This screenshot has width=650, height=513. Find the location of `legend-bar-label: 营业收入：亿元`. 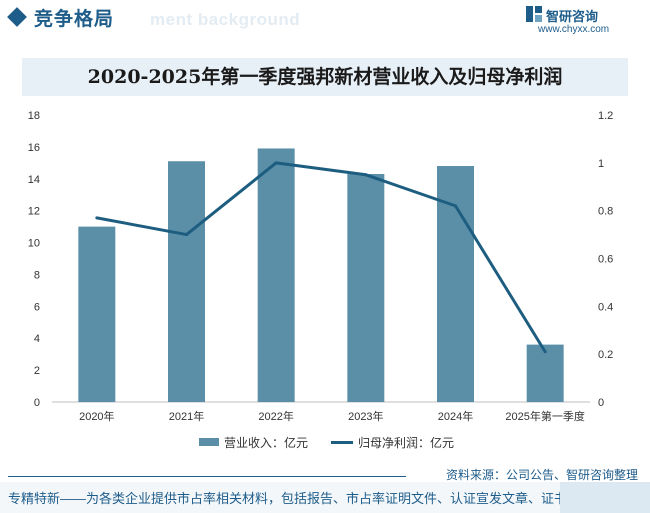

legend-bar-label: 营业收入：亿元 is located at coordinates (266, 443).